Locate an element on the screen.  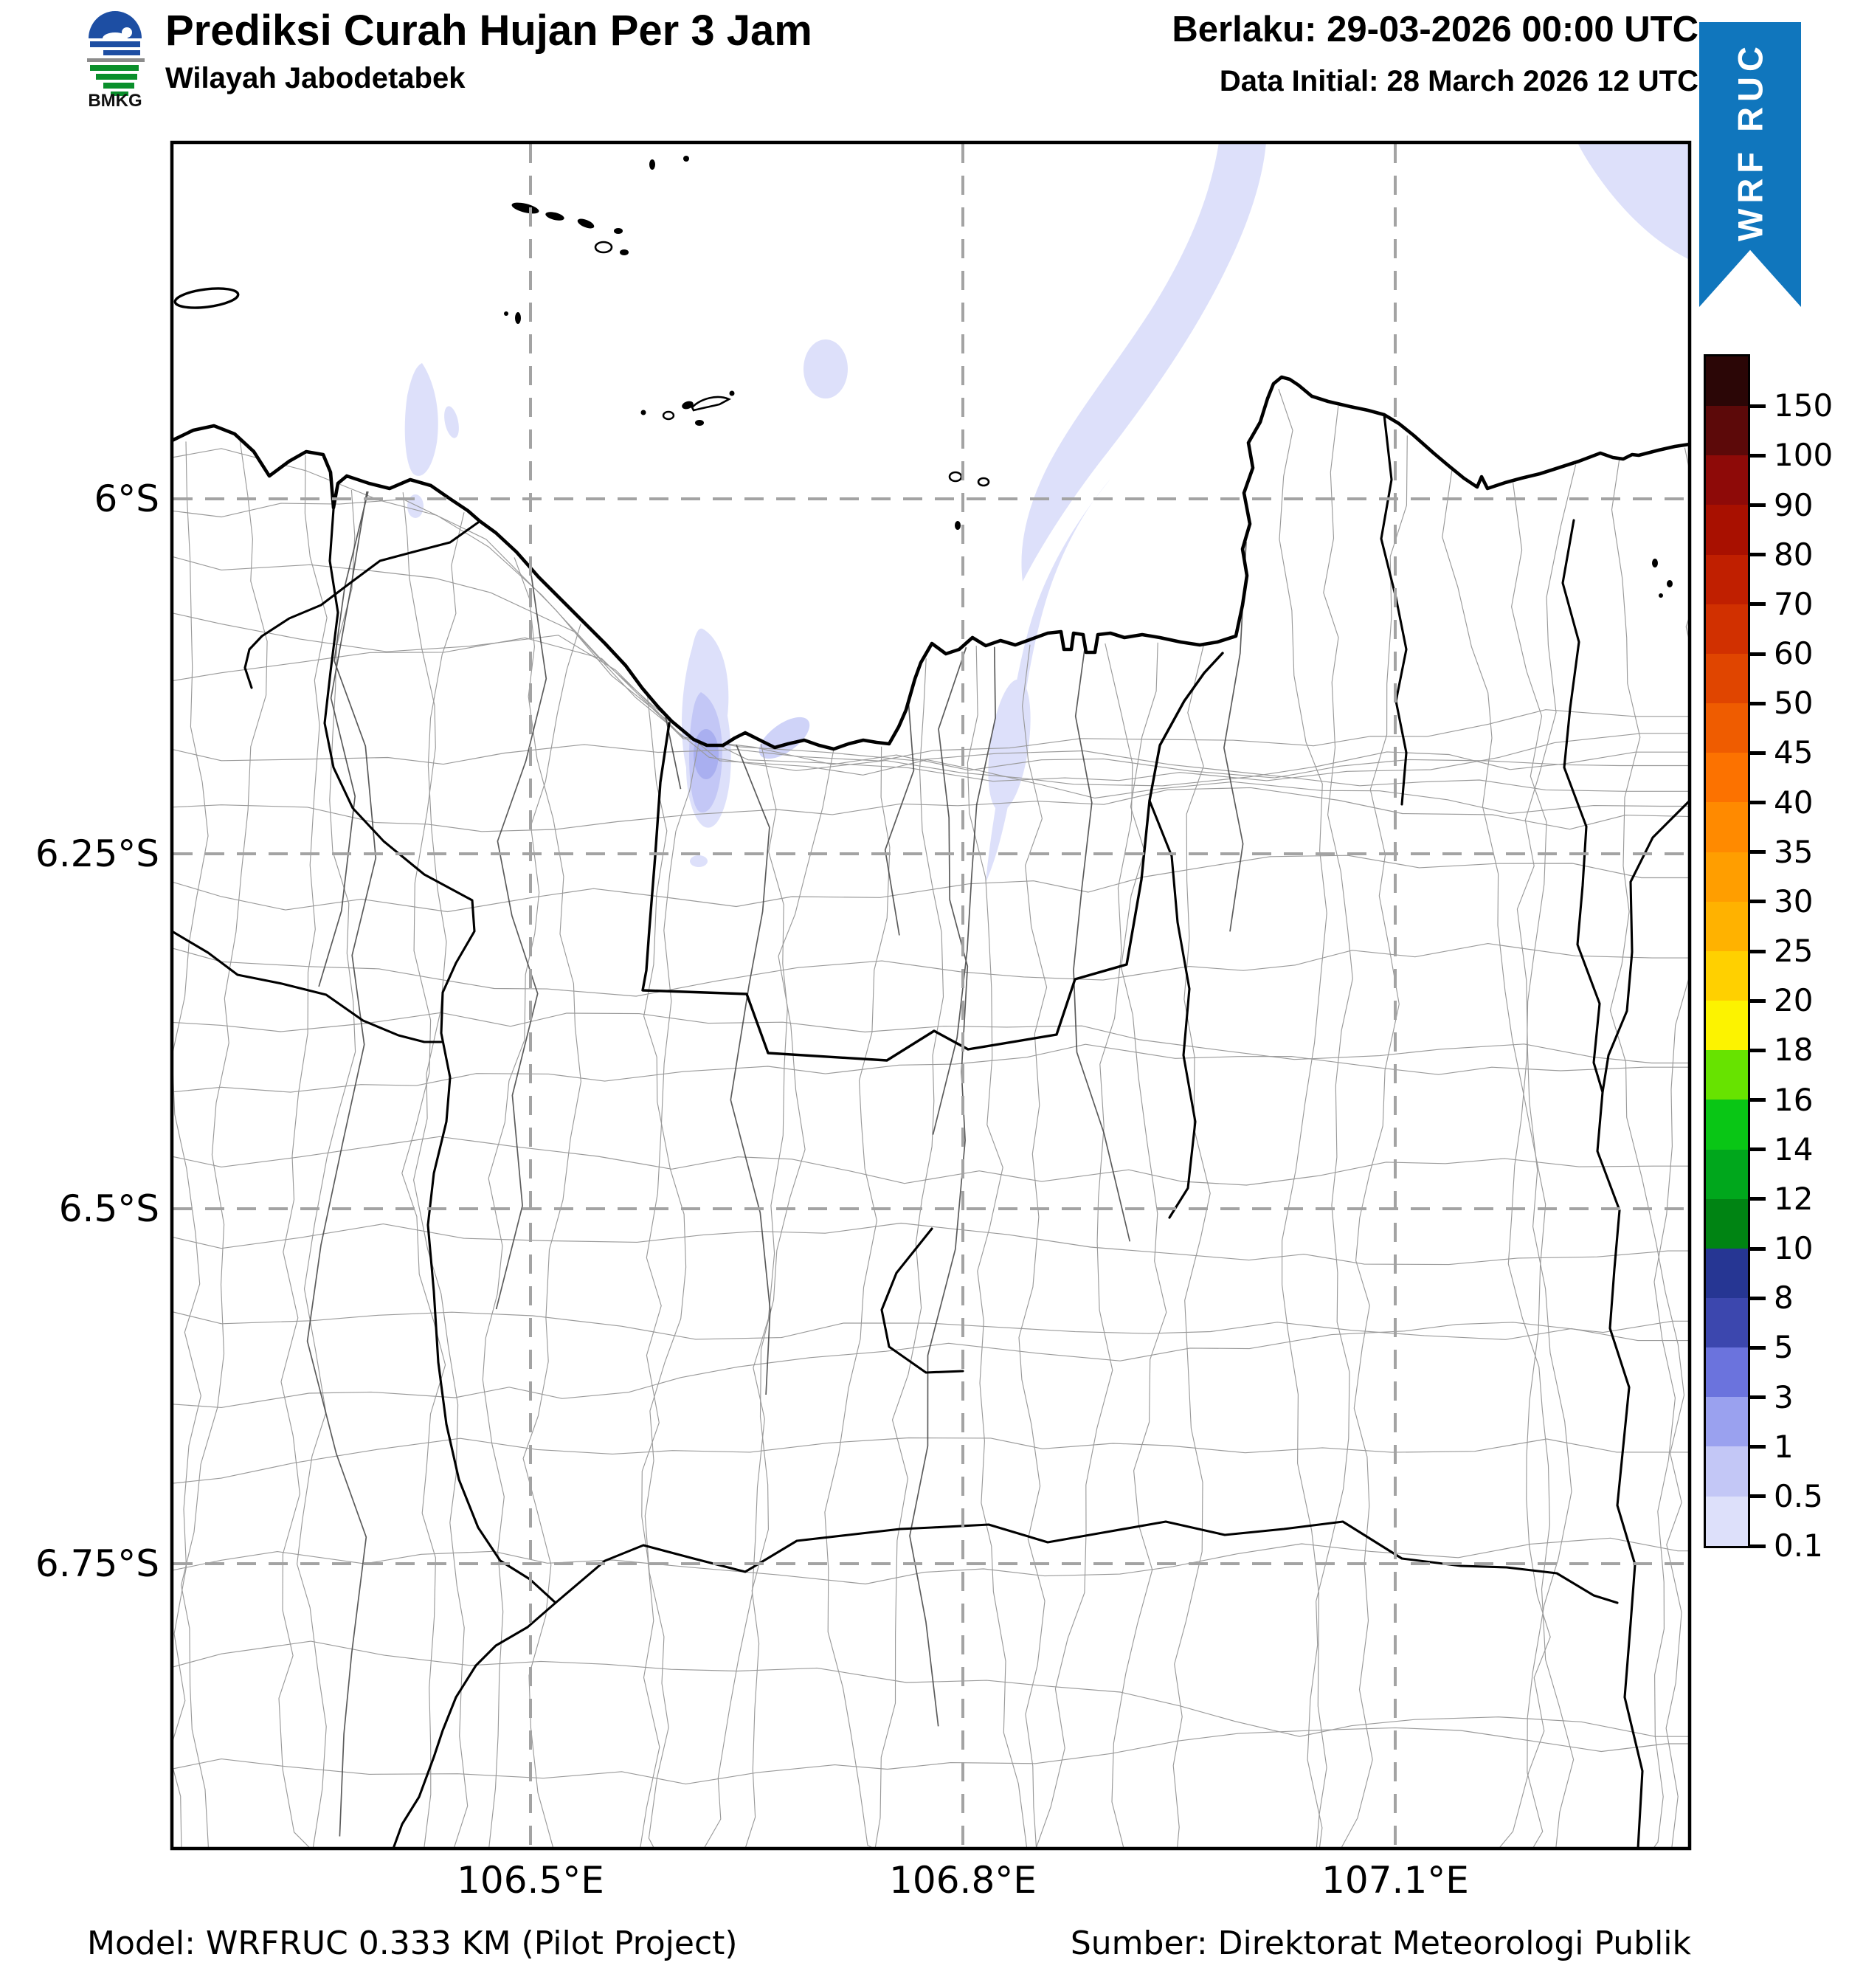
logo-blue-stripe2 is located at coordinates (121, 52).